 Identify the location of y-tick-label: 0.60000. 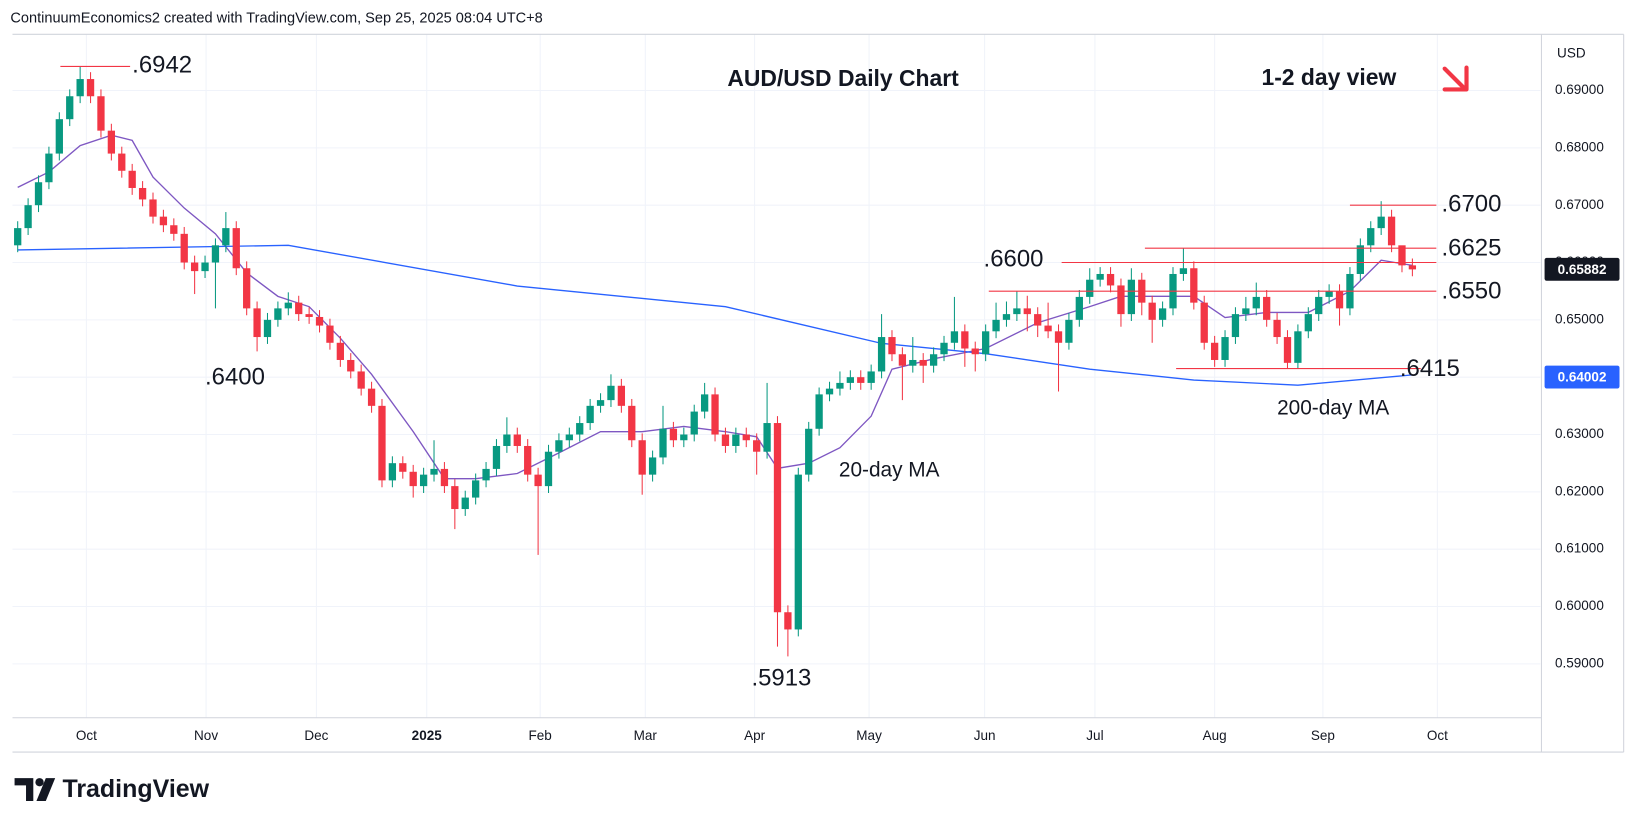
(1579, 605).